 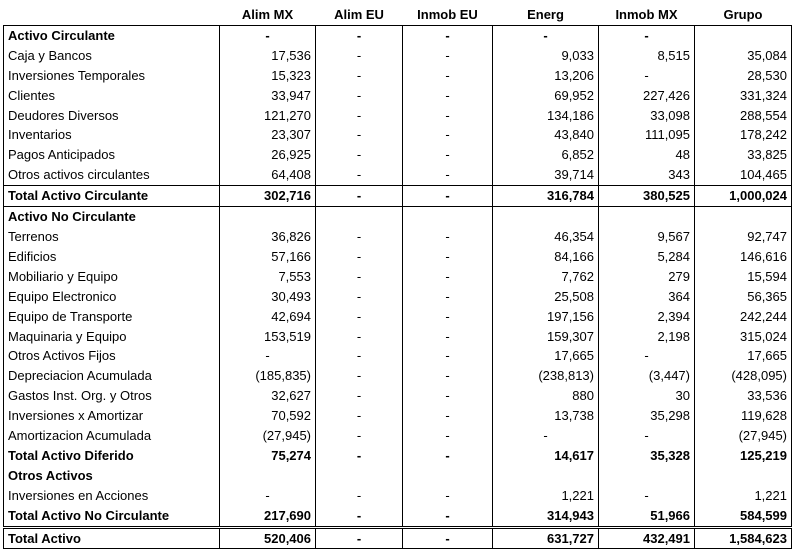 I want to click on cell-value: 380,525, so click(x=646, y=196).